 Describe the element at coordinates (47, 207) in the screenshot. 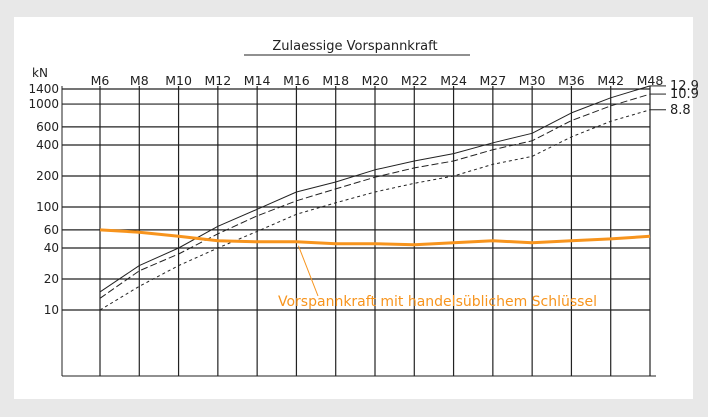

I see `y-tick-label: 100` at that location.